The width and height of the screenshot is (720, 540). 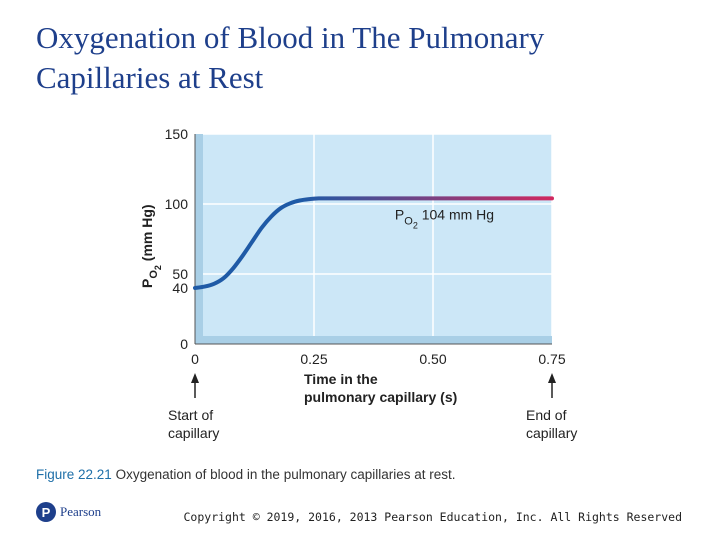 What do you see at coordinates (551, 359) in the screenshot?
I see `x-tick-label: 0.75` at bounding box center [551, 359].